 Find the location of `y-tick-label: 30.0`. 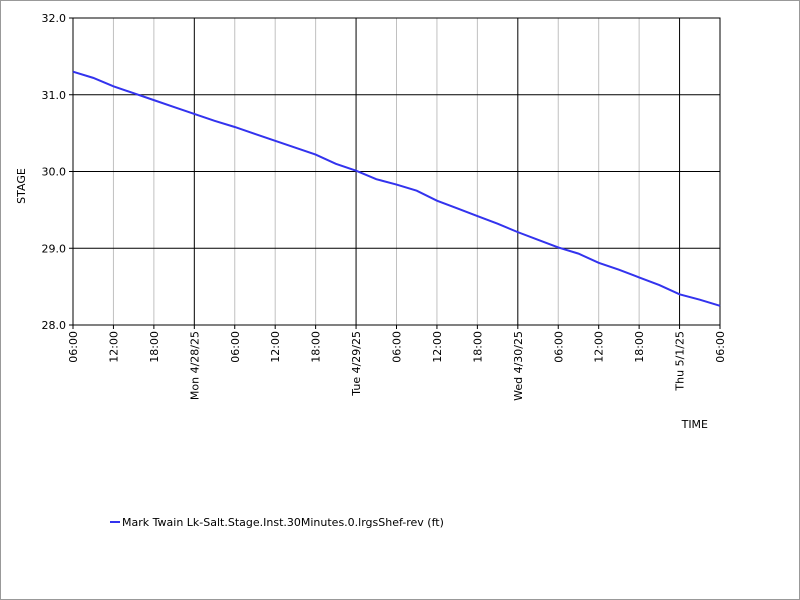

y-tick-label: 30.0 is located at coordinates (54, 172).